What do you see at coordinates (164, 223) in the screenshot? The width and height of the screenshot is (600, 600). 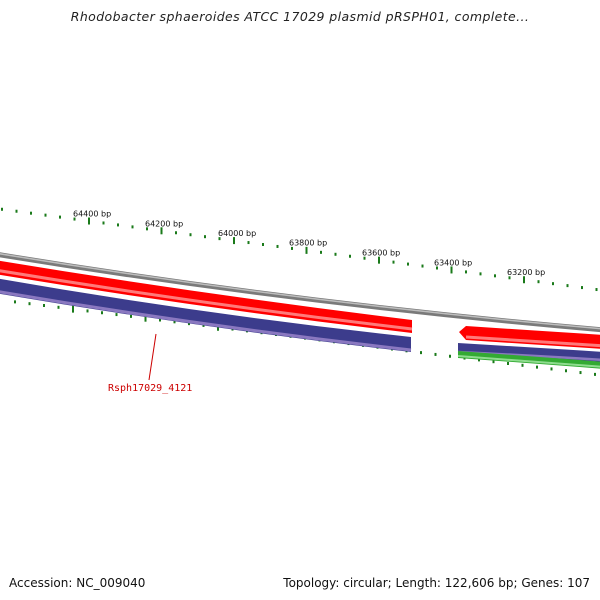 I see `scale-label: 64200 bp` at bounding box center [164, 223].